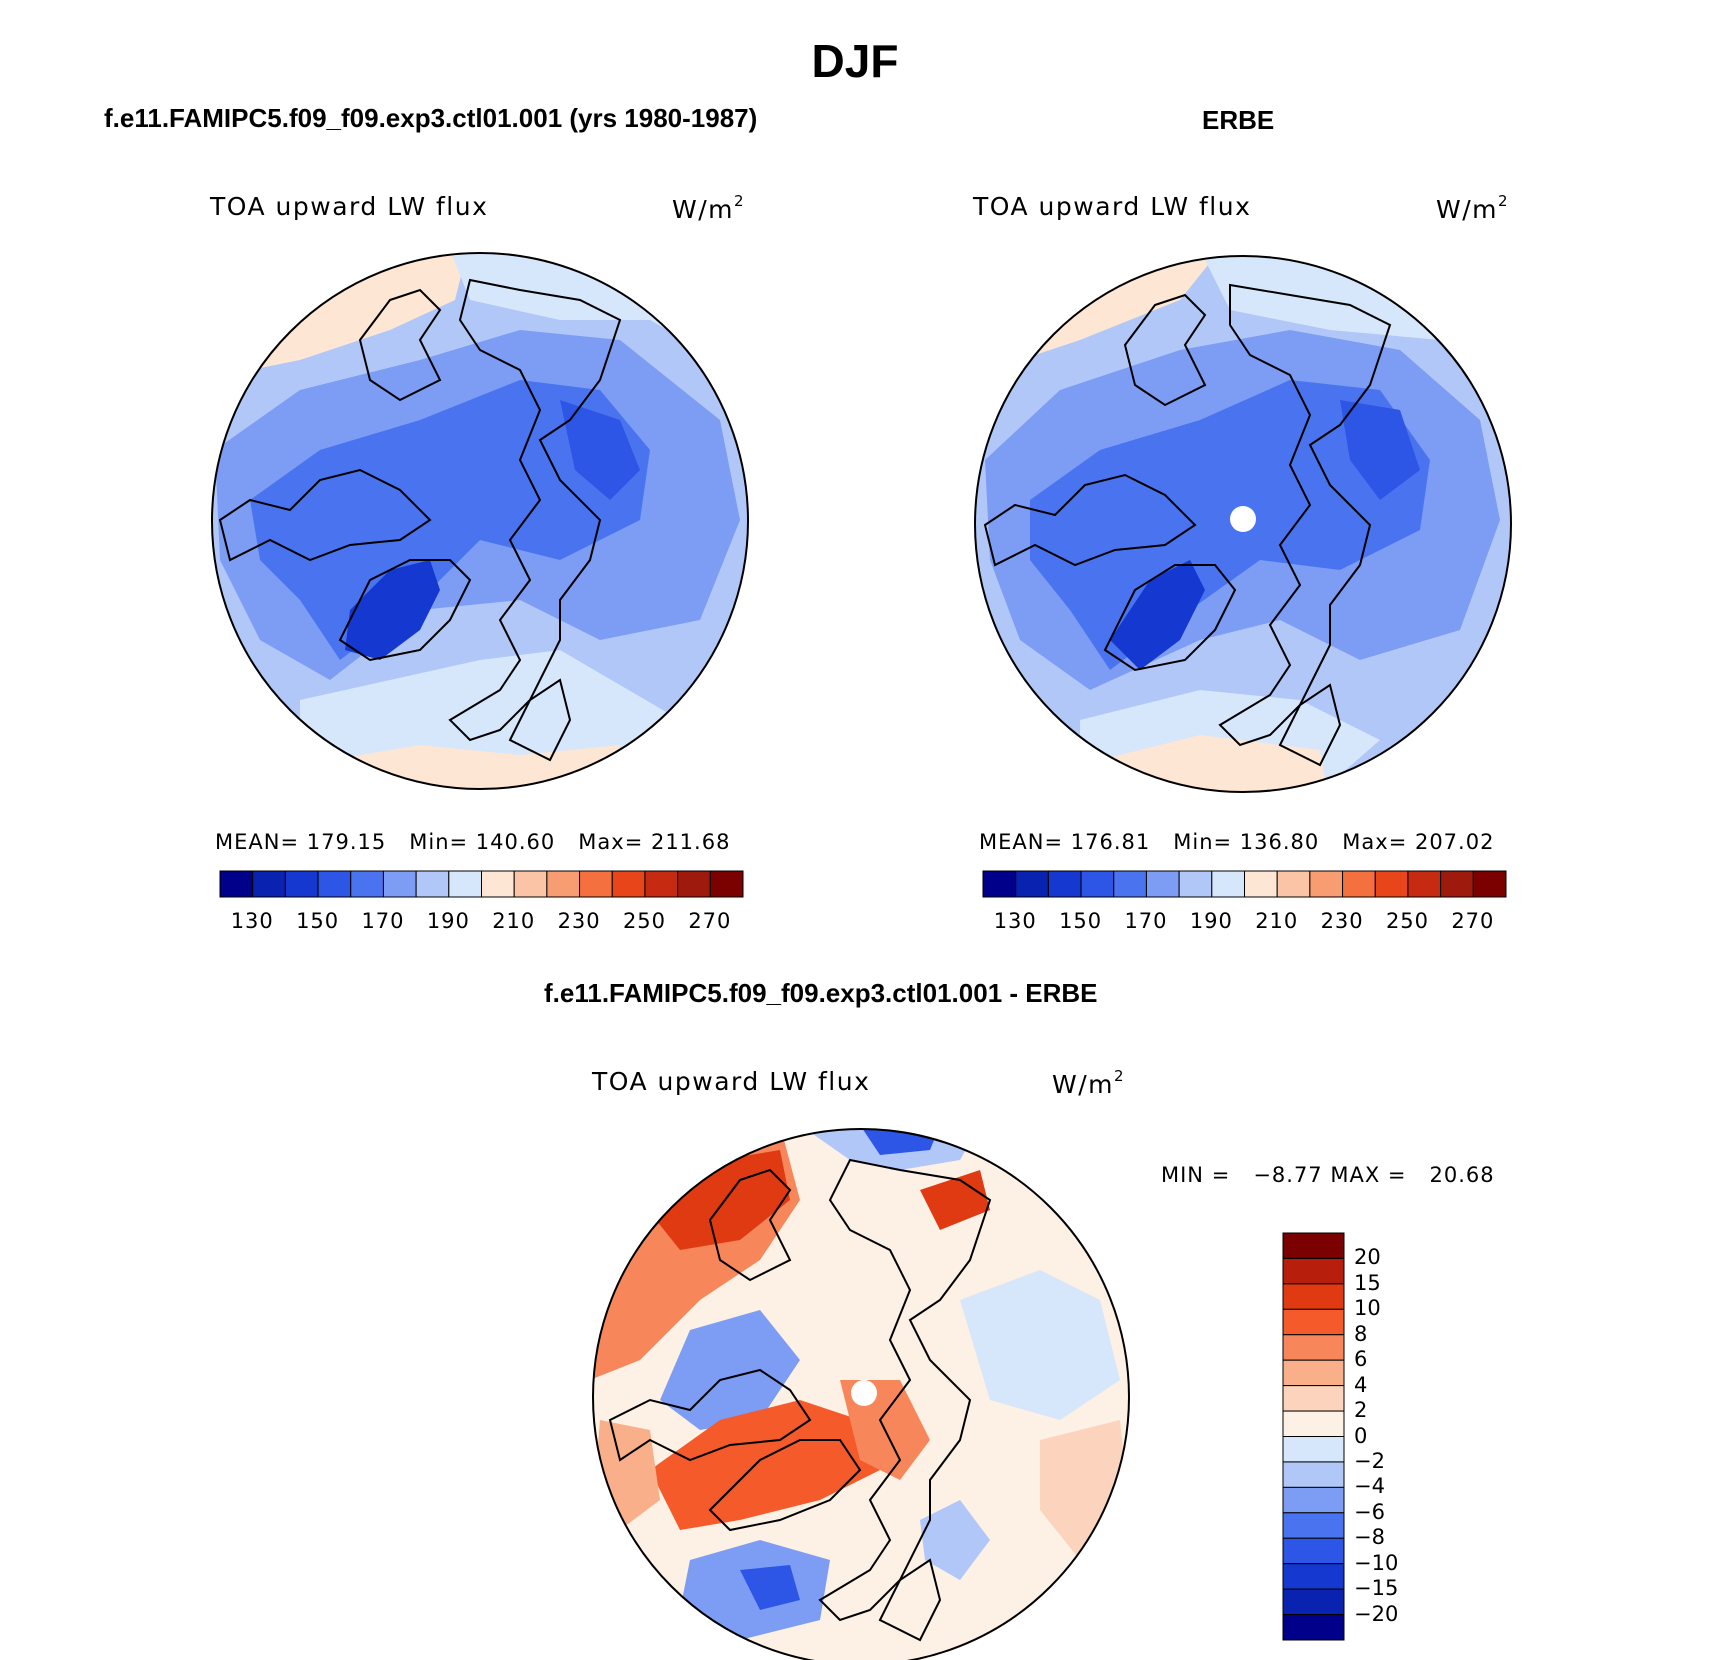 This screenshot has height=1660, width=1710. Describe the element at coordinates (1367, 1308) in the screenshot. I see `colorbar-tick-label: 10` at that location.